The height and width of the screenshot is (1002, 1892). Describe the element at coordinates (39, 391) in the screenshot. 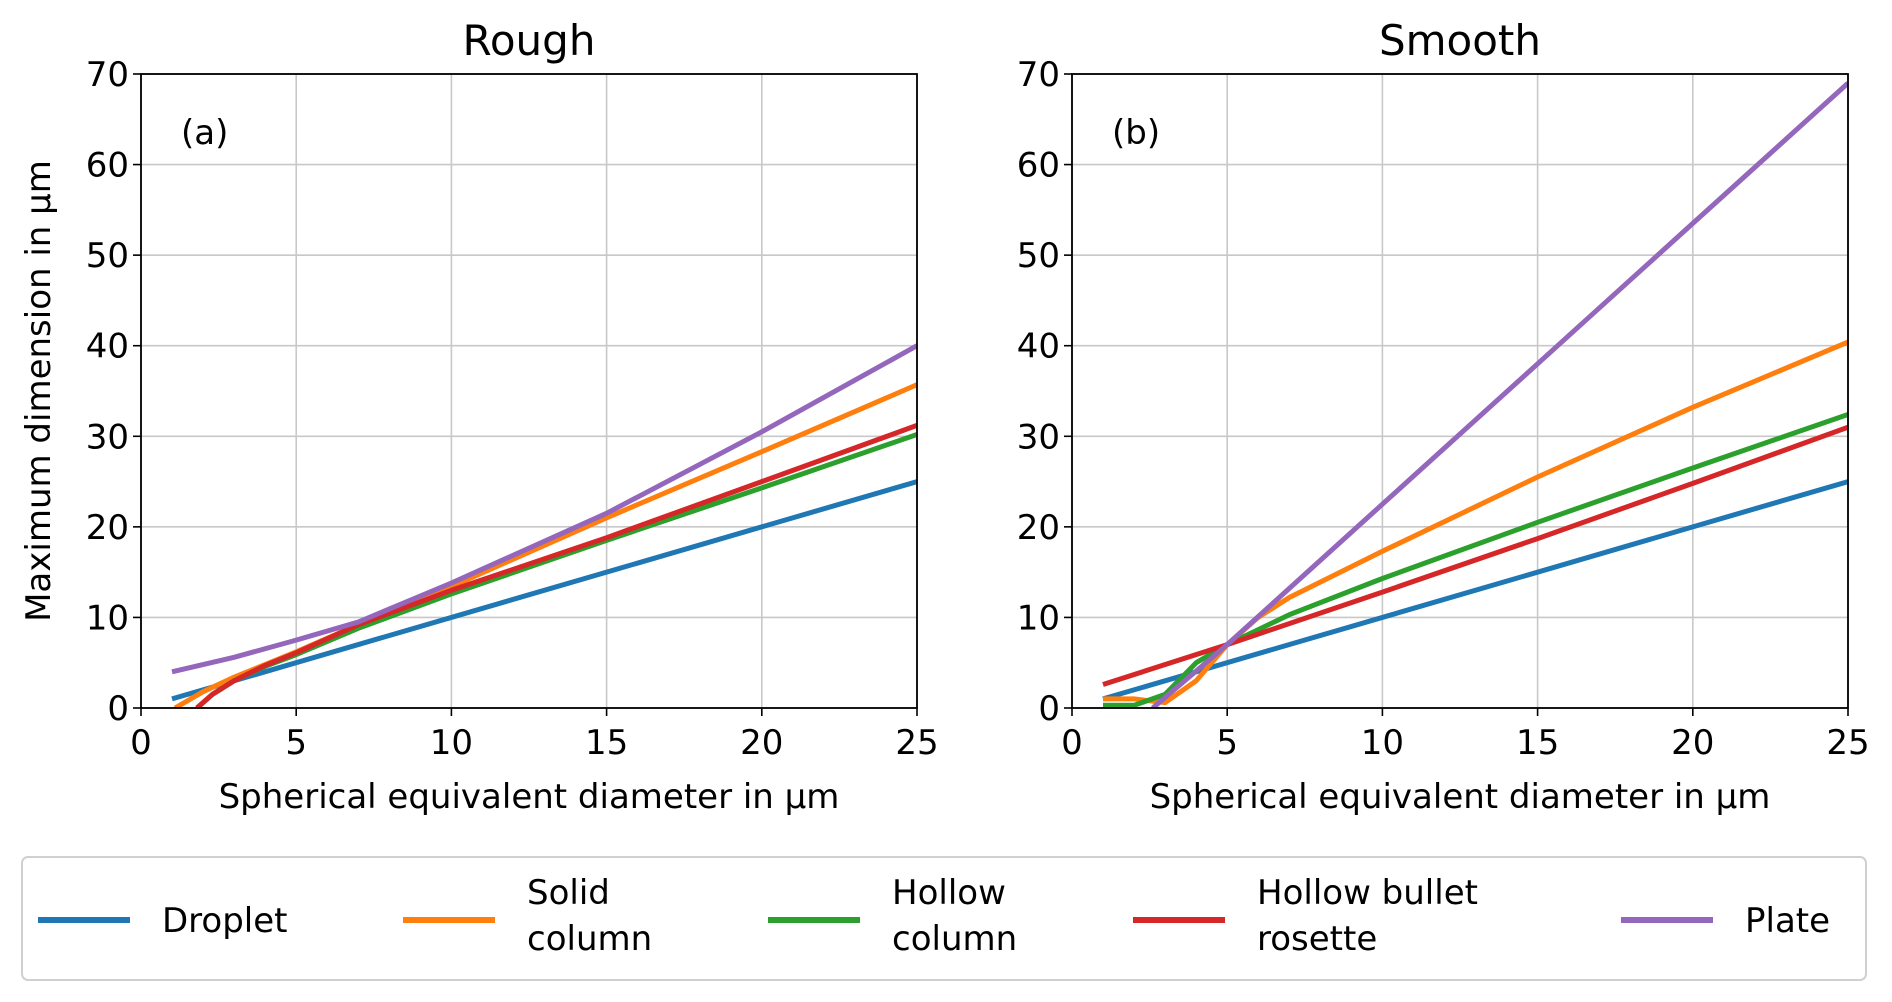

I see `y-axis-label: Maximum dimension in µm` at that location.